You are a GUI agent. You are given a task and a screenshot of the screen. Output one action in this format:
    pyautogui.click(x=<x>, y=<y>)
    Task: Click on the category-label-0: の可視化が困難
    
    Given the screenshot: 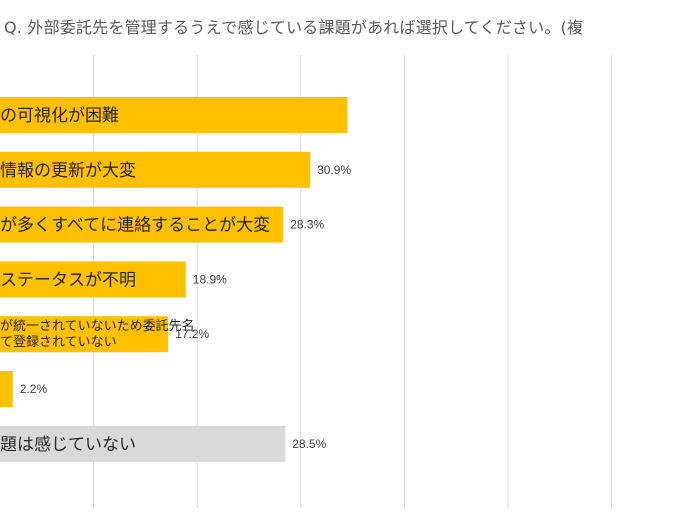 What is the action you would take?
    pyautogui.click(x=59, y=116)
    